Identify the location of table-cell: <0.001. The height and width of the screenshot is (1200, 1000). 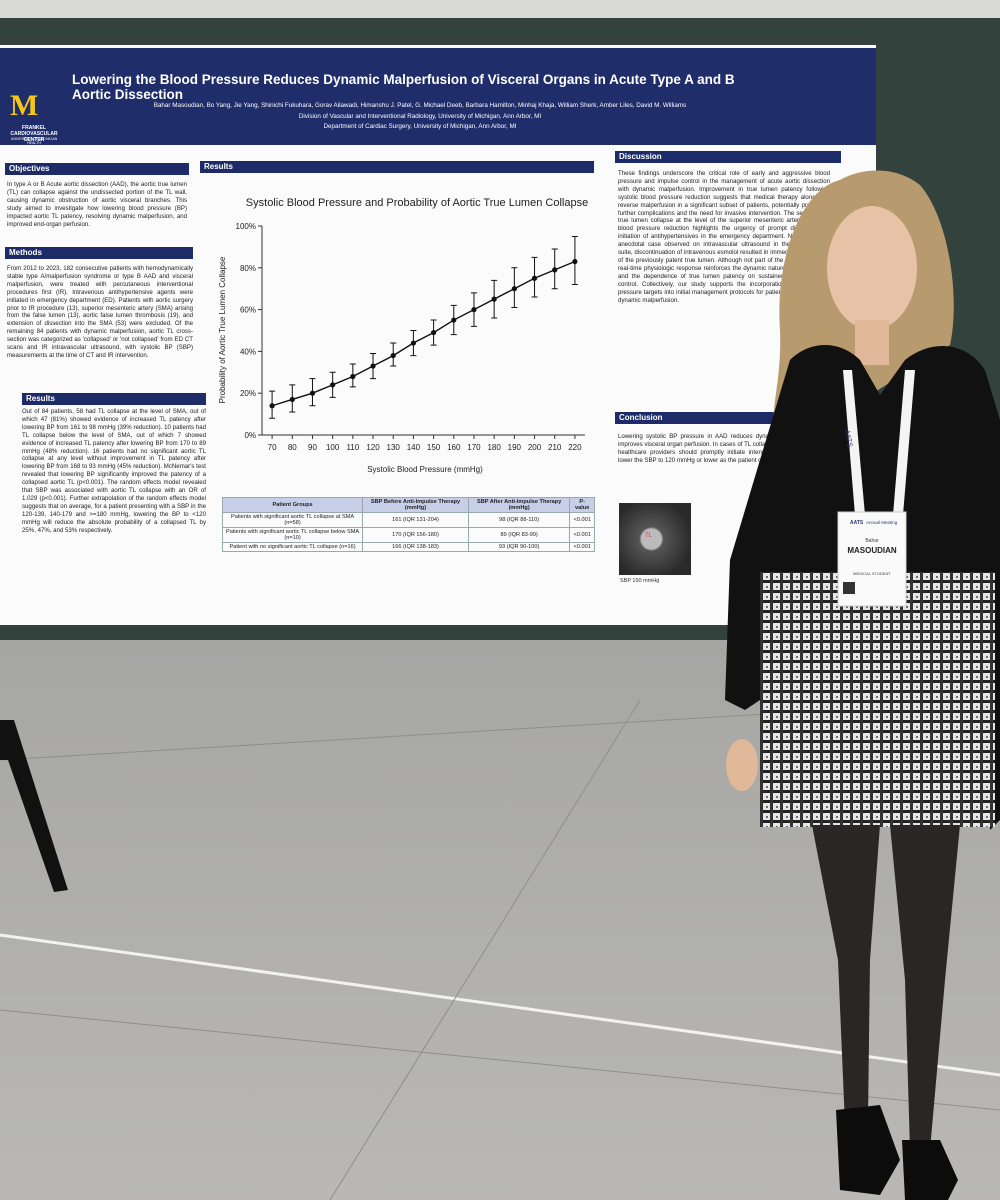
(582, 547).